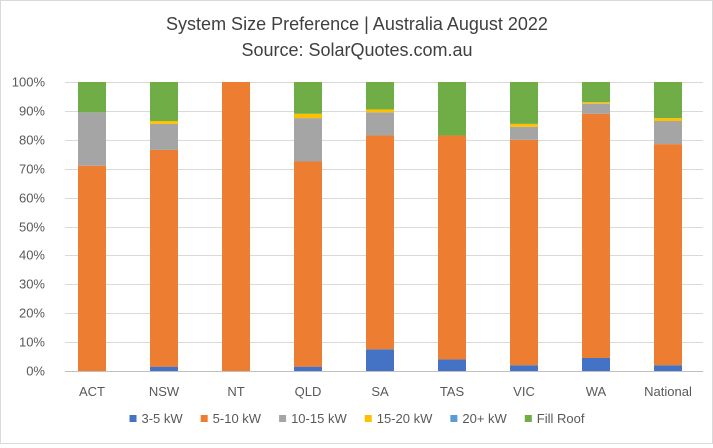 This screenshot has height=448, width=713. What do you see at coordinates (32, 255) in the screenshot?
I see `y-tick-label: 40%` at bounding box center [32, 255].